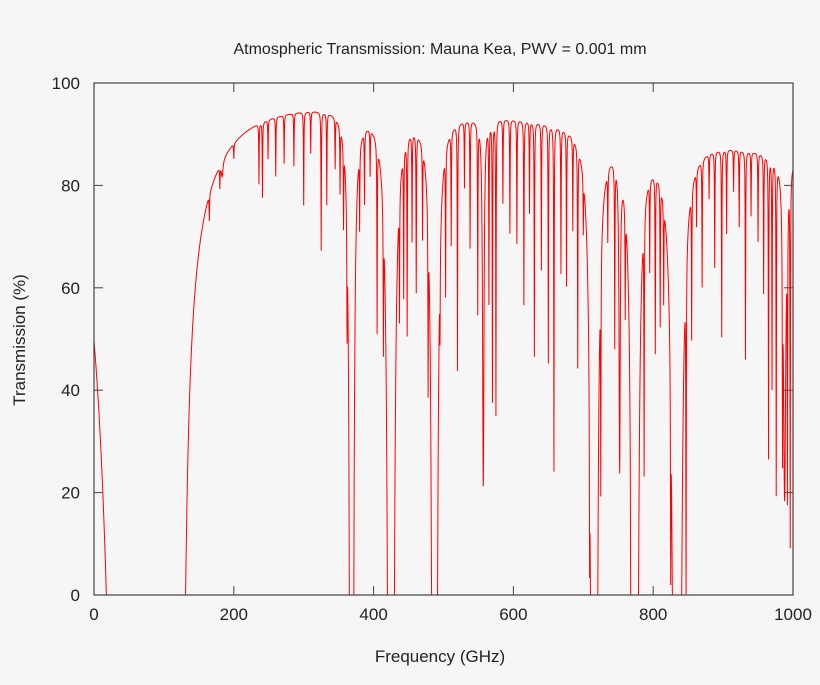  I want to click on y-tick-label: 60, so click(70, 288).